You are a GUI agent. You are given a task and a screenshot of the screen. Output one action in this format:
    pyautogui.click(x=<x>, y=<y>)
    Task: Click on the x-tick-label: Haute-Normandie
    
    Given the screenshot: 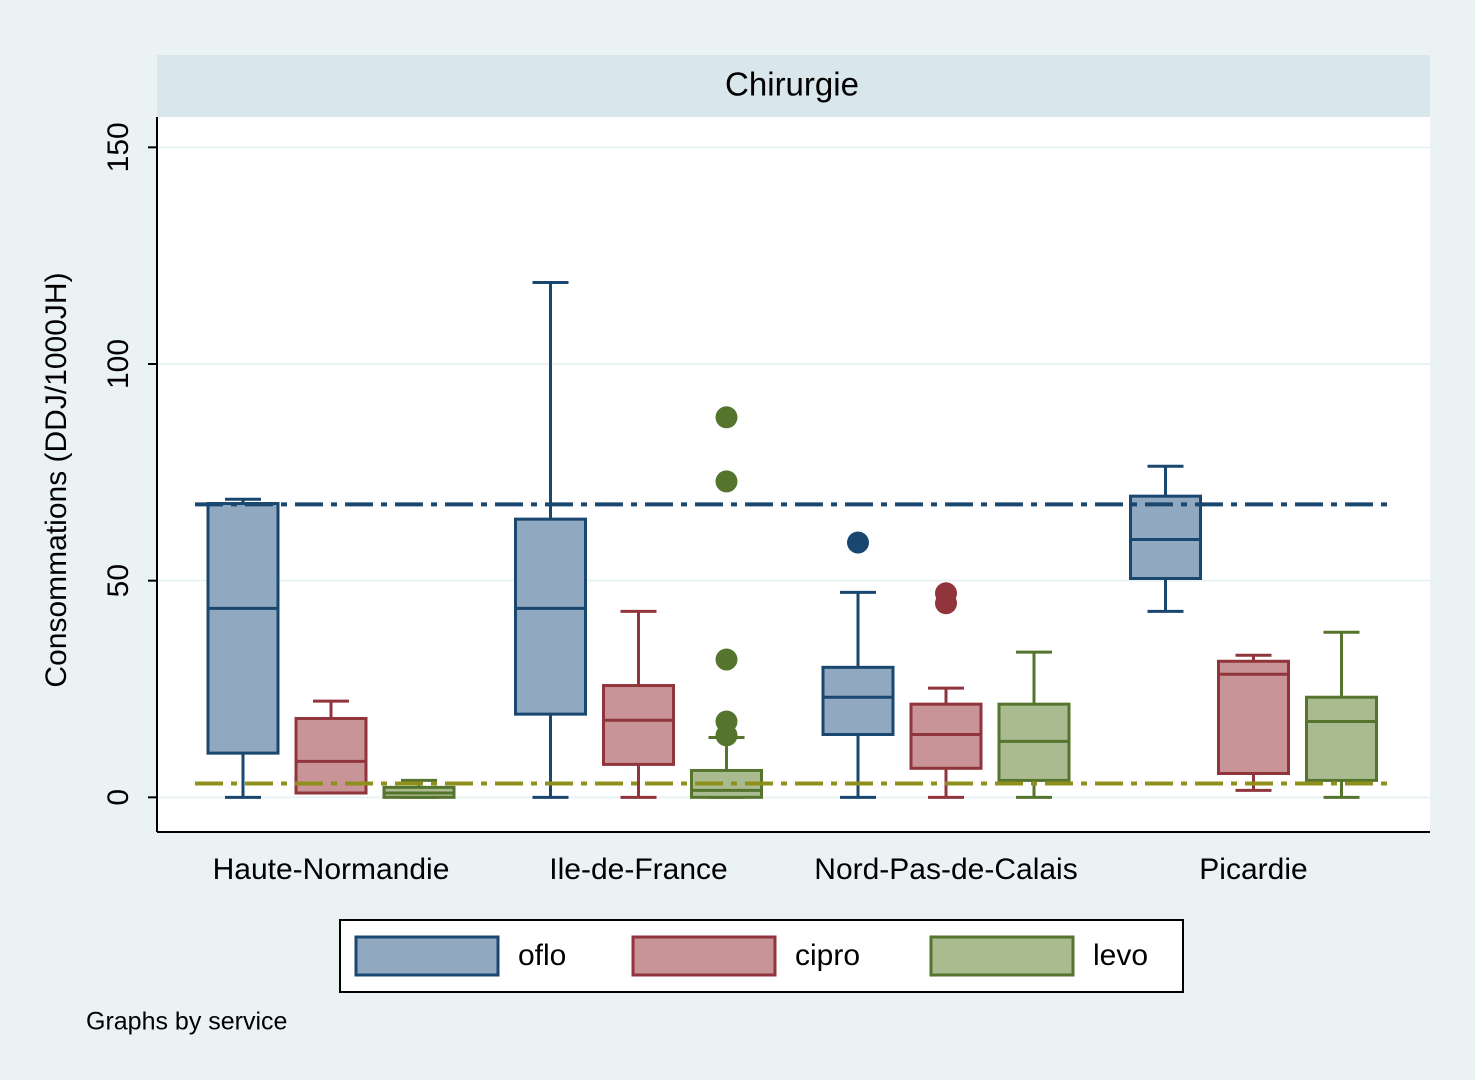 What is the action you would take?
    pyautogui.click(x=331, y=869)
    